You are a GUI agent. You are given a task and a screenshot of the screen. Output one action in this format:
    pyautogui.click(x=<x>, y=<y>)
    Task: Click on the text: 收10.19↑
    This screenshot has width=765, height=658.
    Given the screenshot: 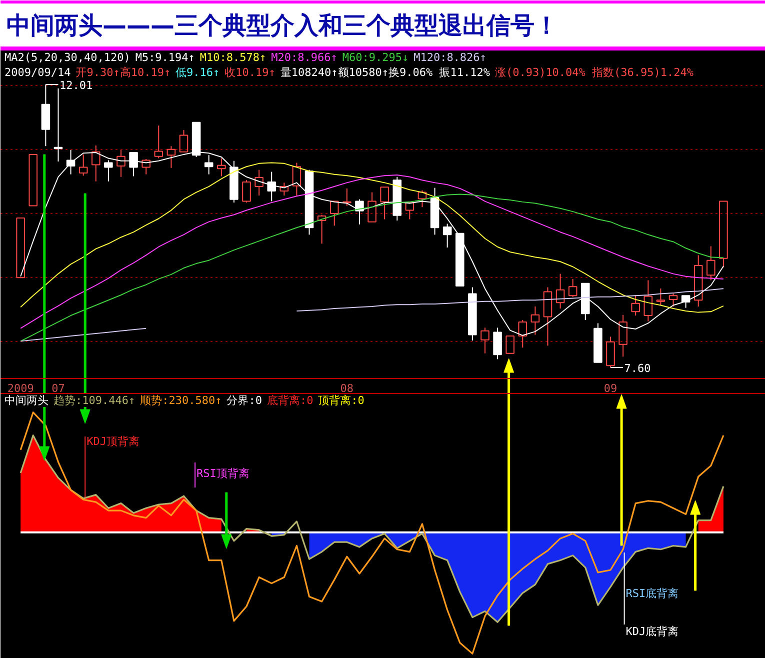 What is the action you would take?
    pyautogui.click(x=250, y=72)
    